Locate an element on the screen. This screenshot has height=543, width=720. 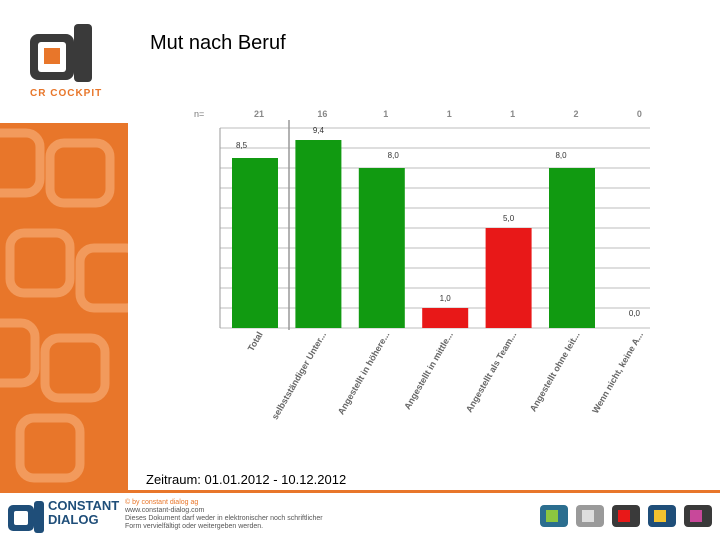
sidebar-decoration is located at coordinates (64, 306).